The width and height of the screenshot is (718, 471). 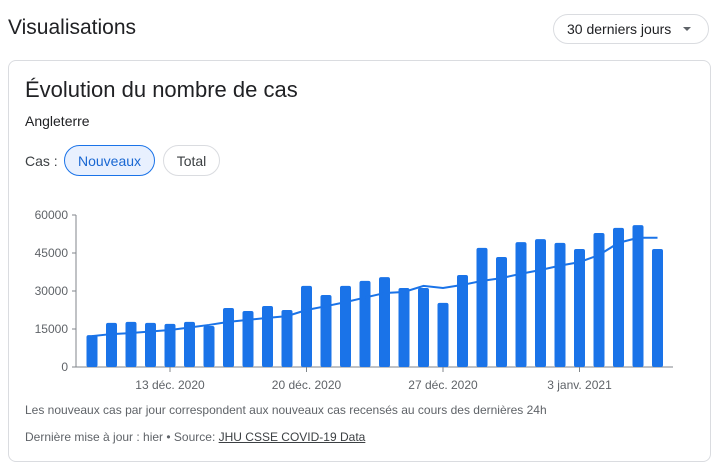 What do you see at coordinates (109, 160) in the screenshot?
I see `chip-new-cases: Nouveaux` at bounding box center [109, 160].